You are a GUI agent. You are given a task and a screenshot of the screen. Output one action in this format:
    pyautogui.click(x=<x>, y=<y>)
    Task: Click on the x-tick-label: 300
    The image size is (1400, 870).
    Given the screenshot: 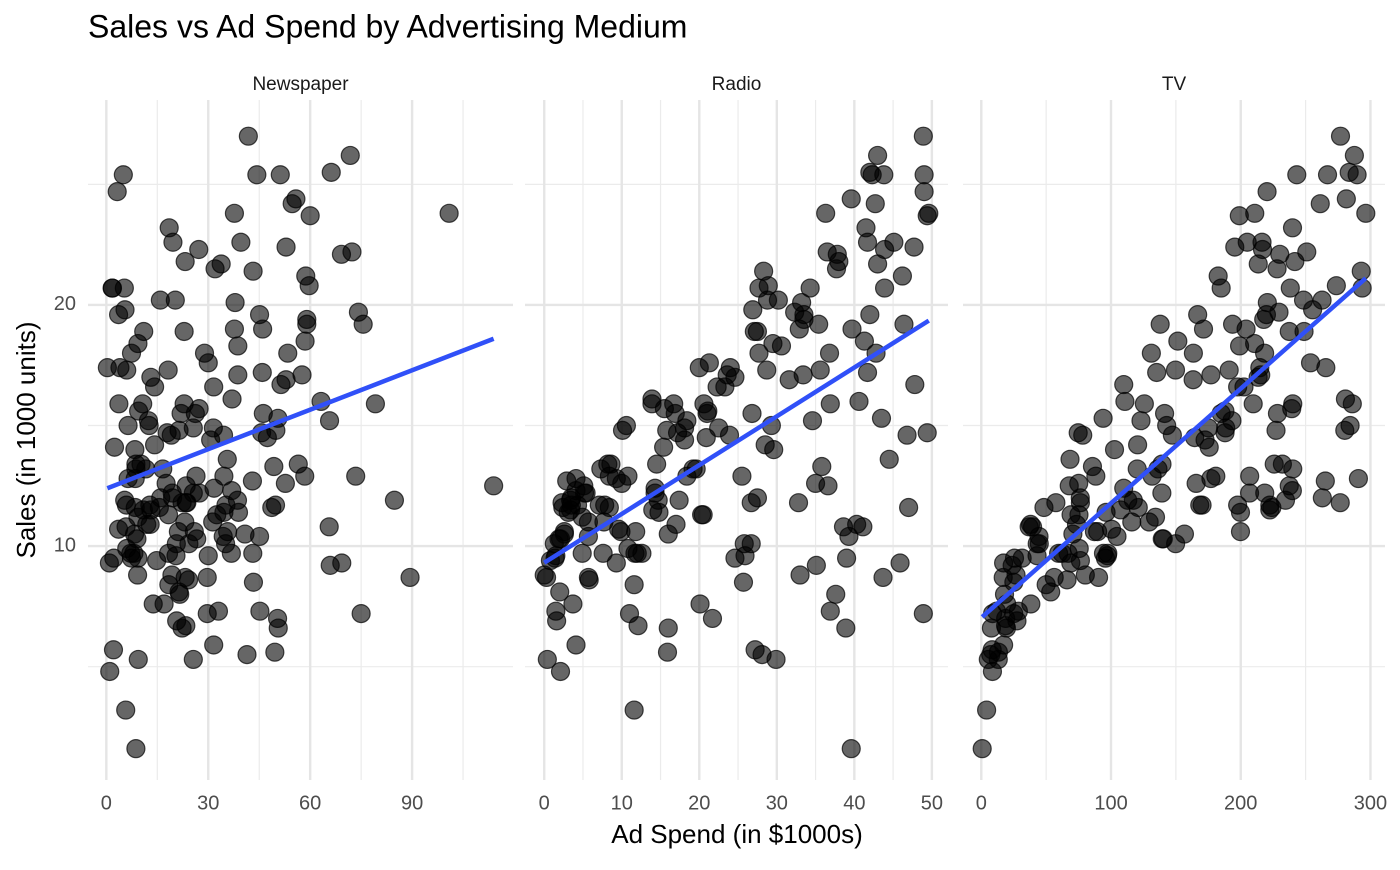 What is the action you would take?
    pyautogui.click(x=1370, y=803)
    